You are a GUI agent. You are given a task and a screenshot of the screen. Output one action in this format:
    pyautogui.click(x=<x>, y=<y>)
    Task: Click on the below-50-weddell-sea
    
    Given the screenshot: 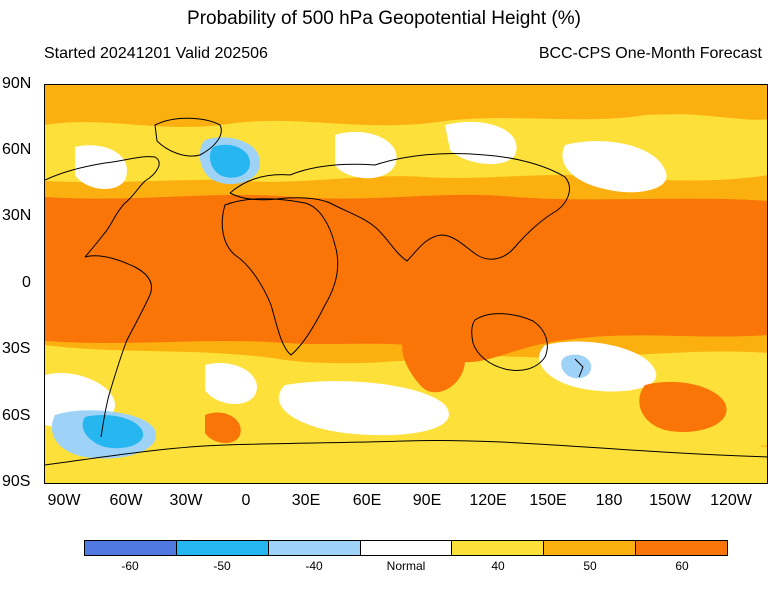 What is the action you would take?
    pyautogui.click(x=113, y=431)
    